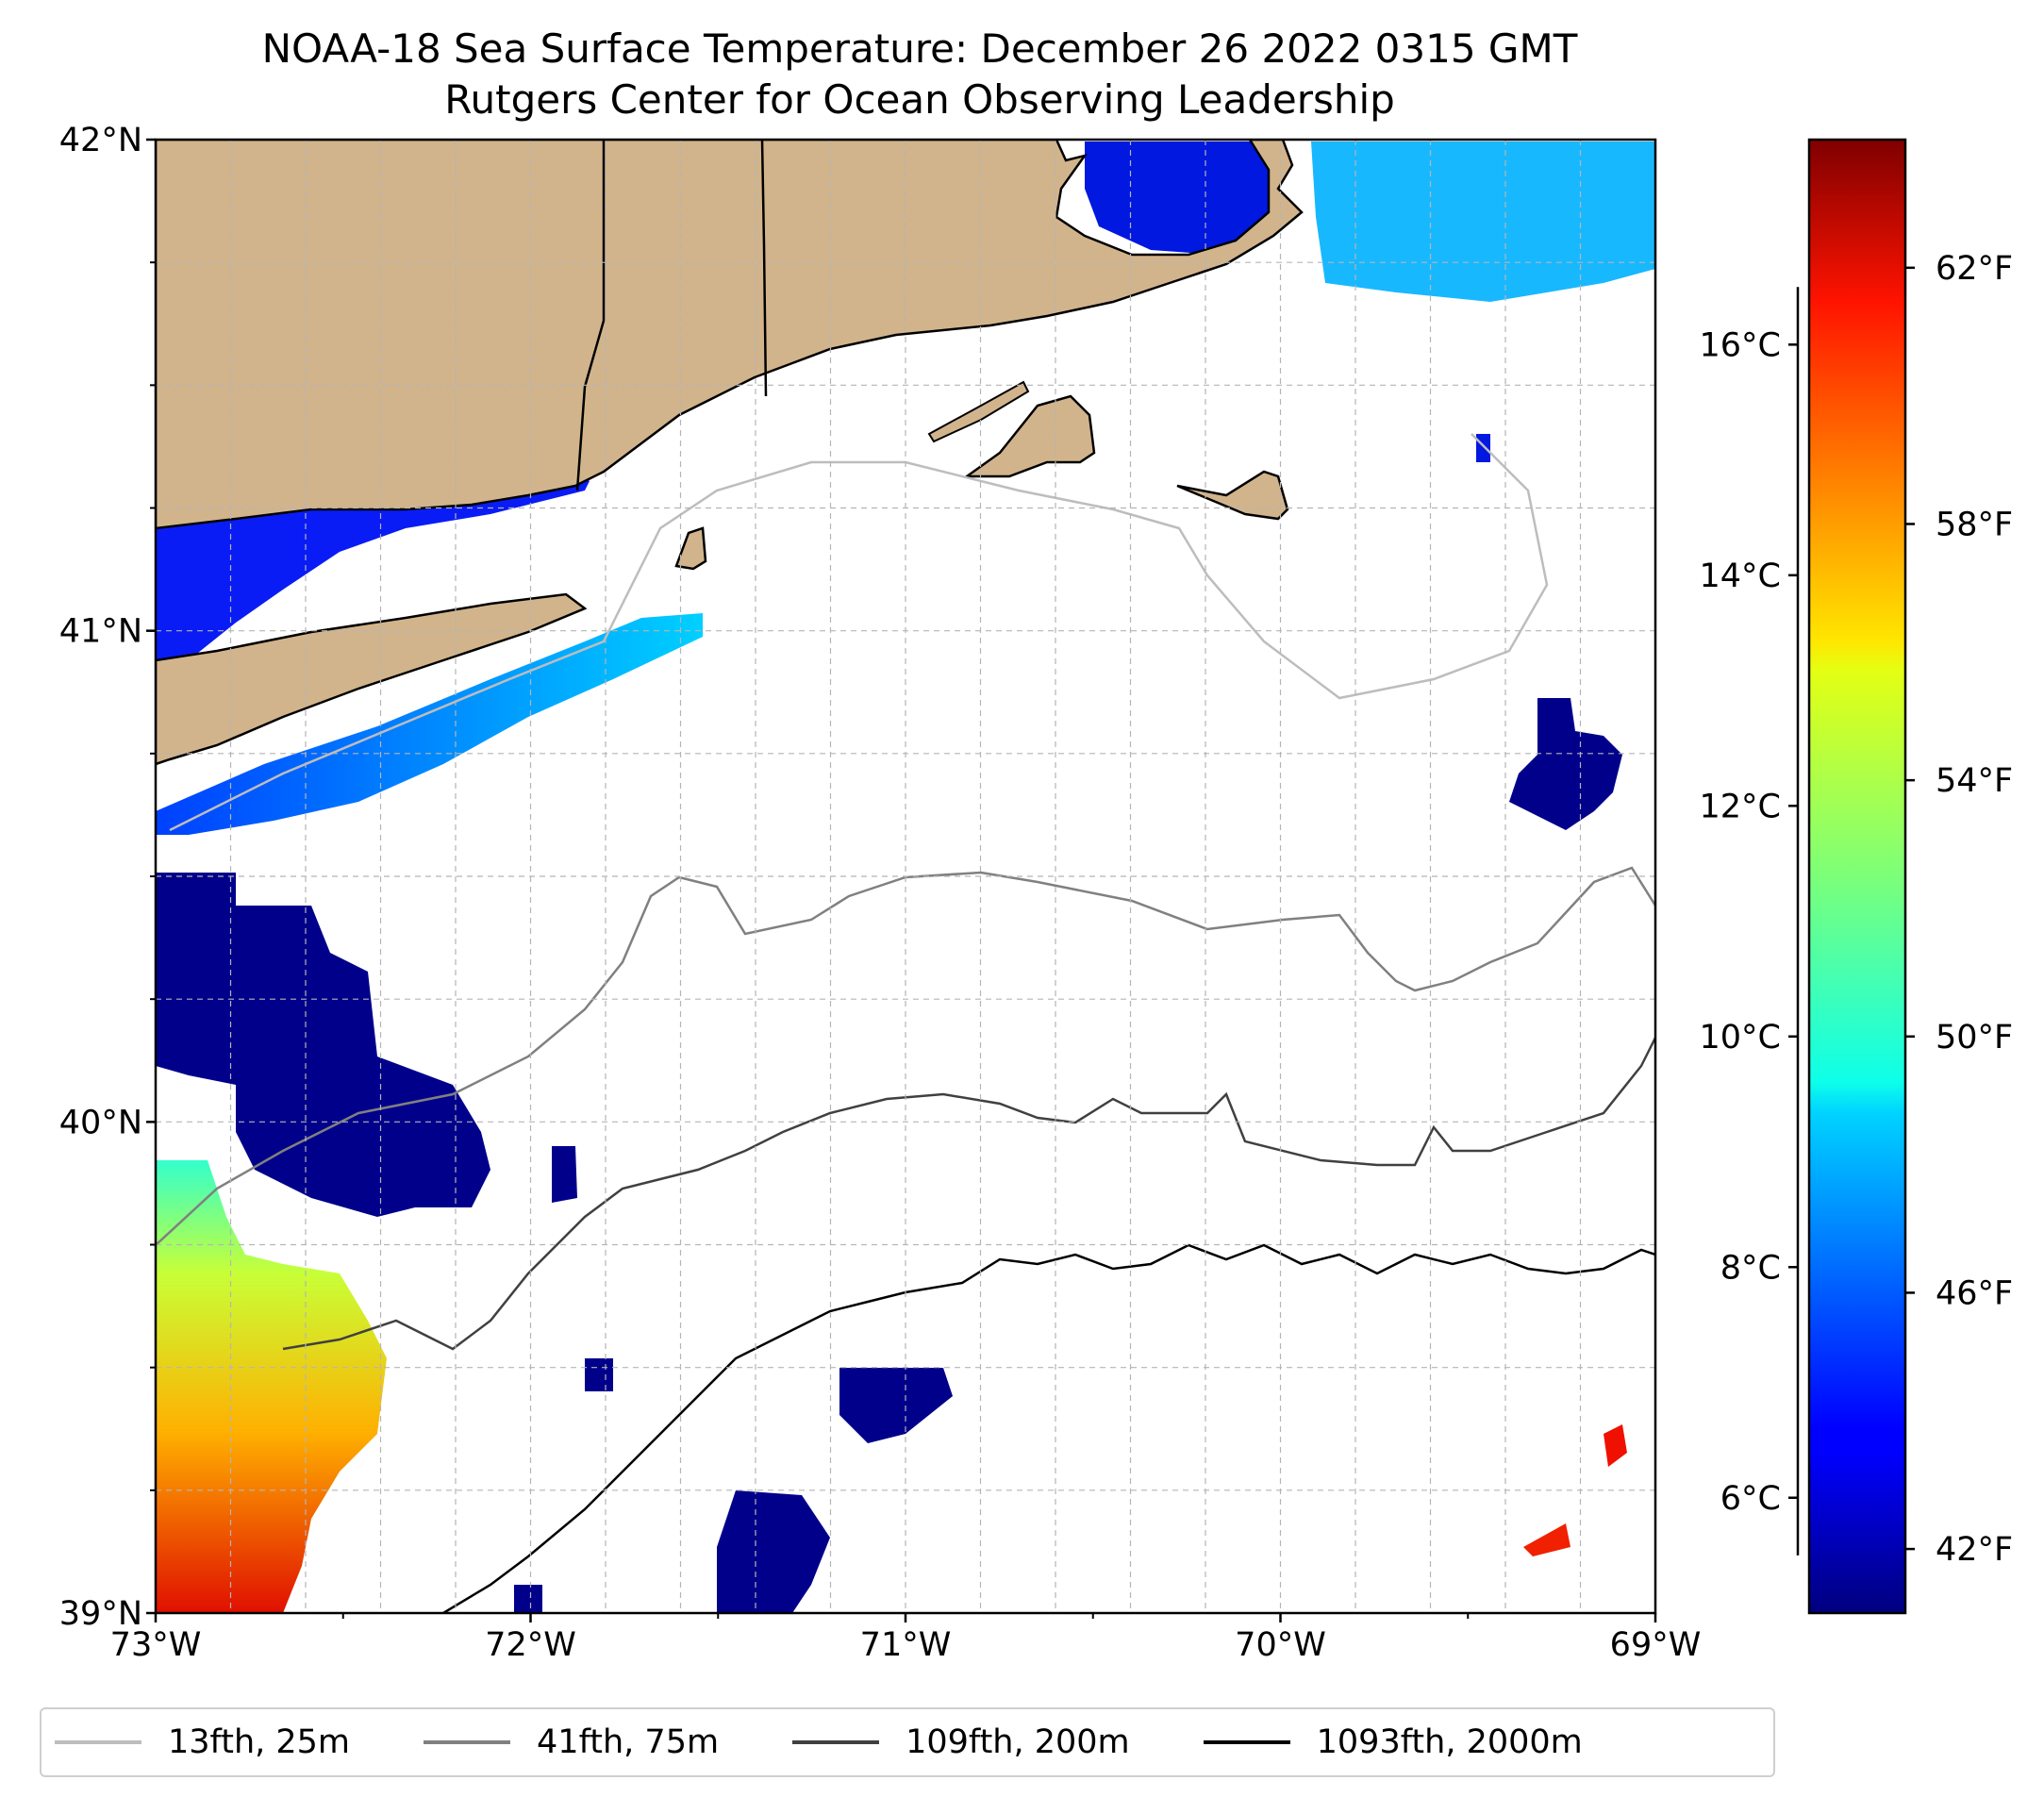 This screenshot has height=1797, width=2044. What do you see at coordinates (1615, 1445) in the screenshot?
I see `sst-warm-eddy-east` at bounding box center [1615, 1445].